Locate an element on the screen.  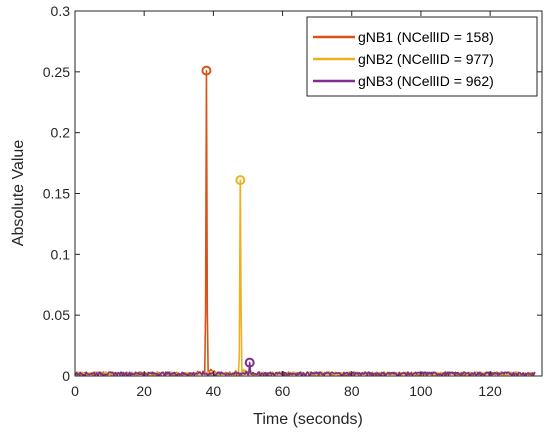
y-axis-title: Absolute Value is located at coordinates (18, 193).